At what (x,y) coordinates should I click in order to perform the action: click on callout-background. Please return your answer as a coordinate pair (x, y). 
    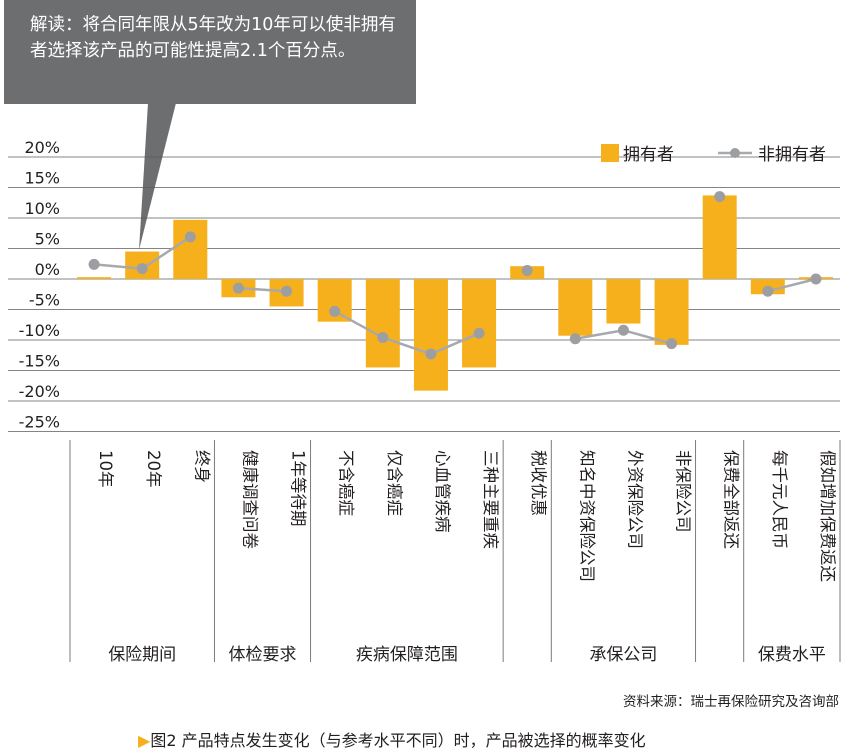
    Looking at the image, I should click on (210, 52).